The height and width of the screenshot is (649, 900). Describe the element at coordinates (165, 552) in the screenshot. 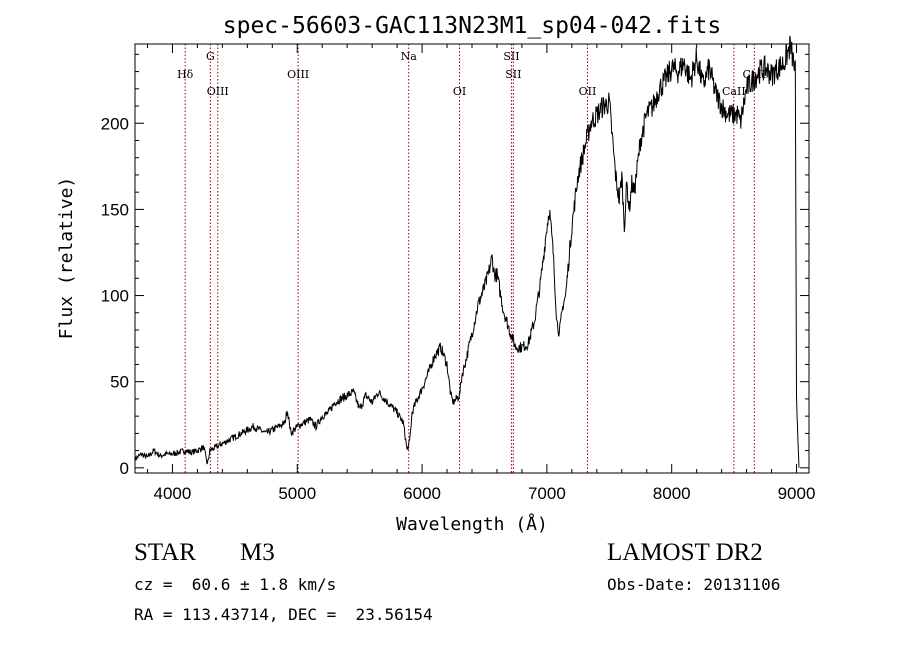

I see `object-class: STAR` at that location.